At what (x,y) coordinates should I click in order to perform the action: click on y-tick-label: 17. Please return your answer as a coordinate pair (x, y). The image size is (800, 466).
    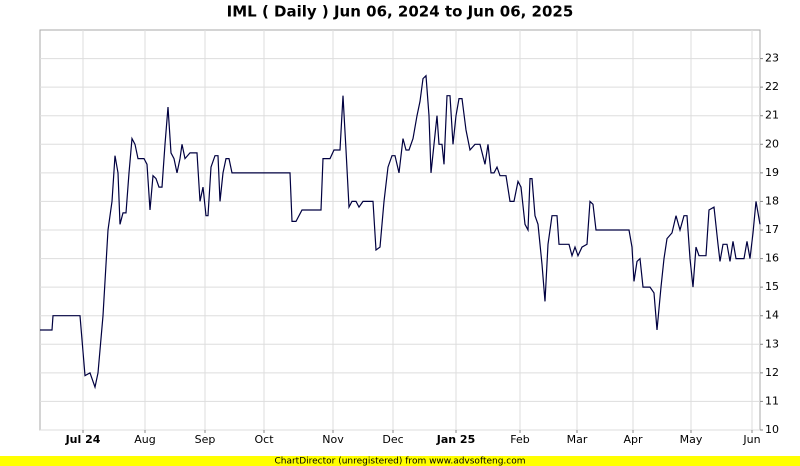
    Looking at the image, I should click on (772, 229).